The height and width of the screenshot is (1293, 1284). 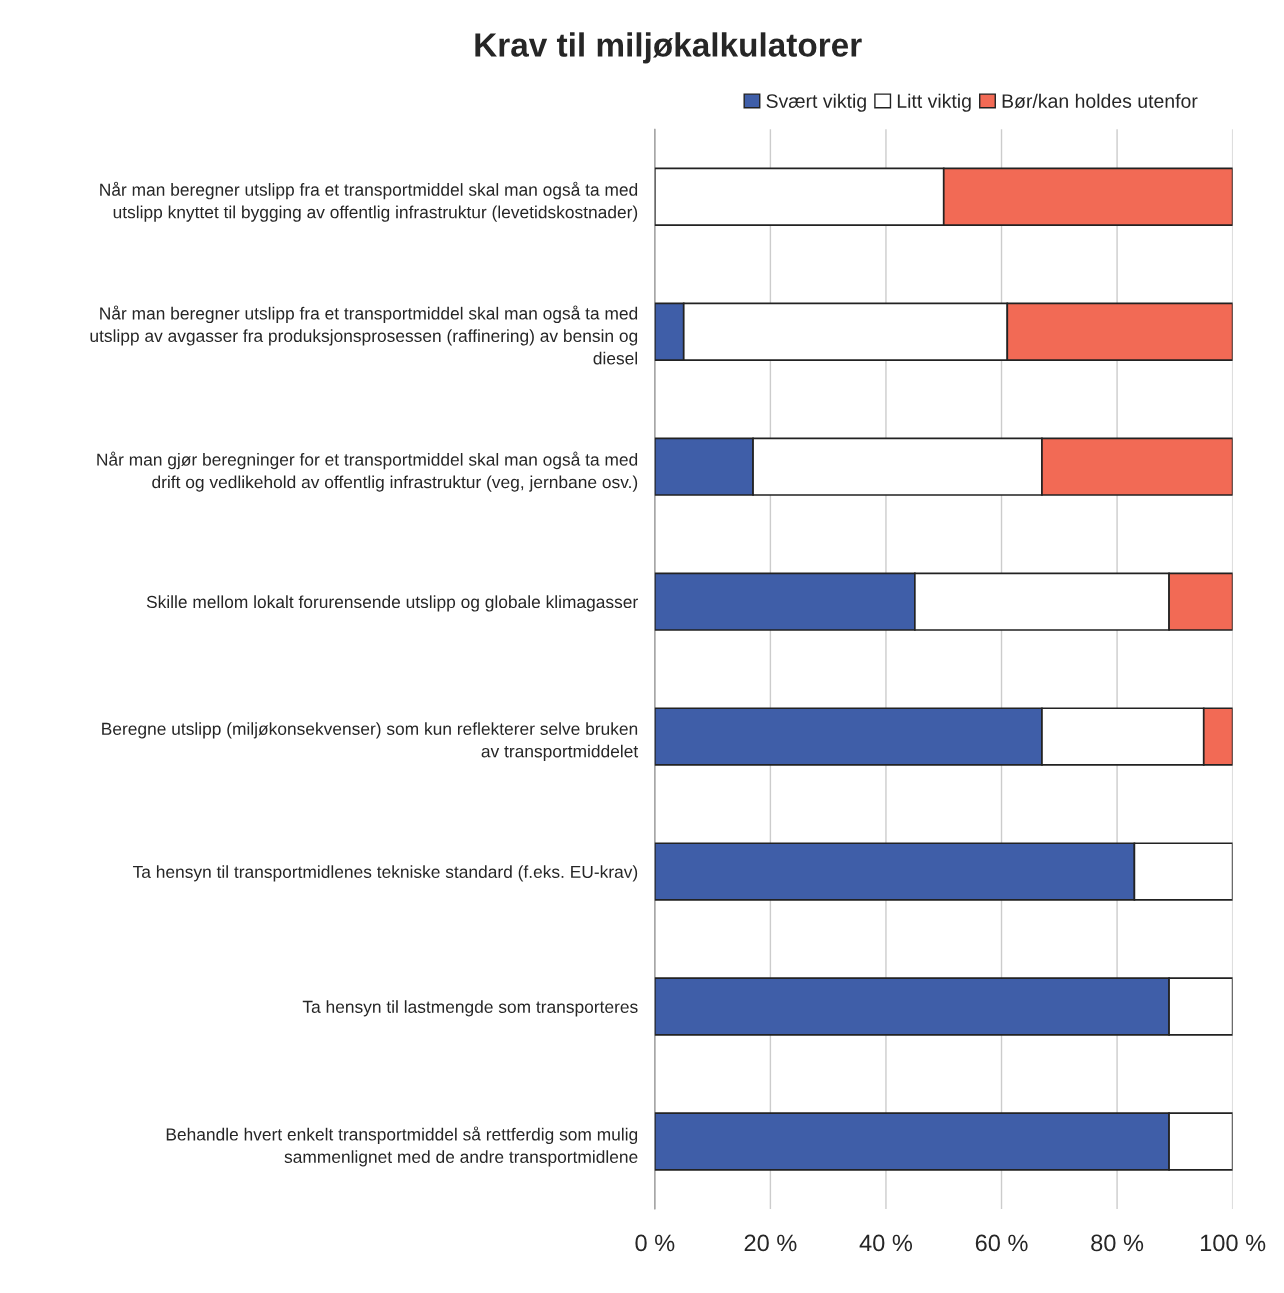 What do you see at coordinates (369, 201) in the screenshot?
I see `y-tick-label: Når man beregner utslipp fra et transportmiddel skal man også ta med utslipp knyttet til bygging av offentlig infrastruktur (levetidskostnader)` at bounding box center [369, 201].